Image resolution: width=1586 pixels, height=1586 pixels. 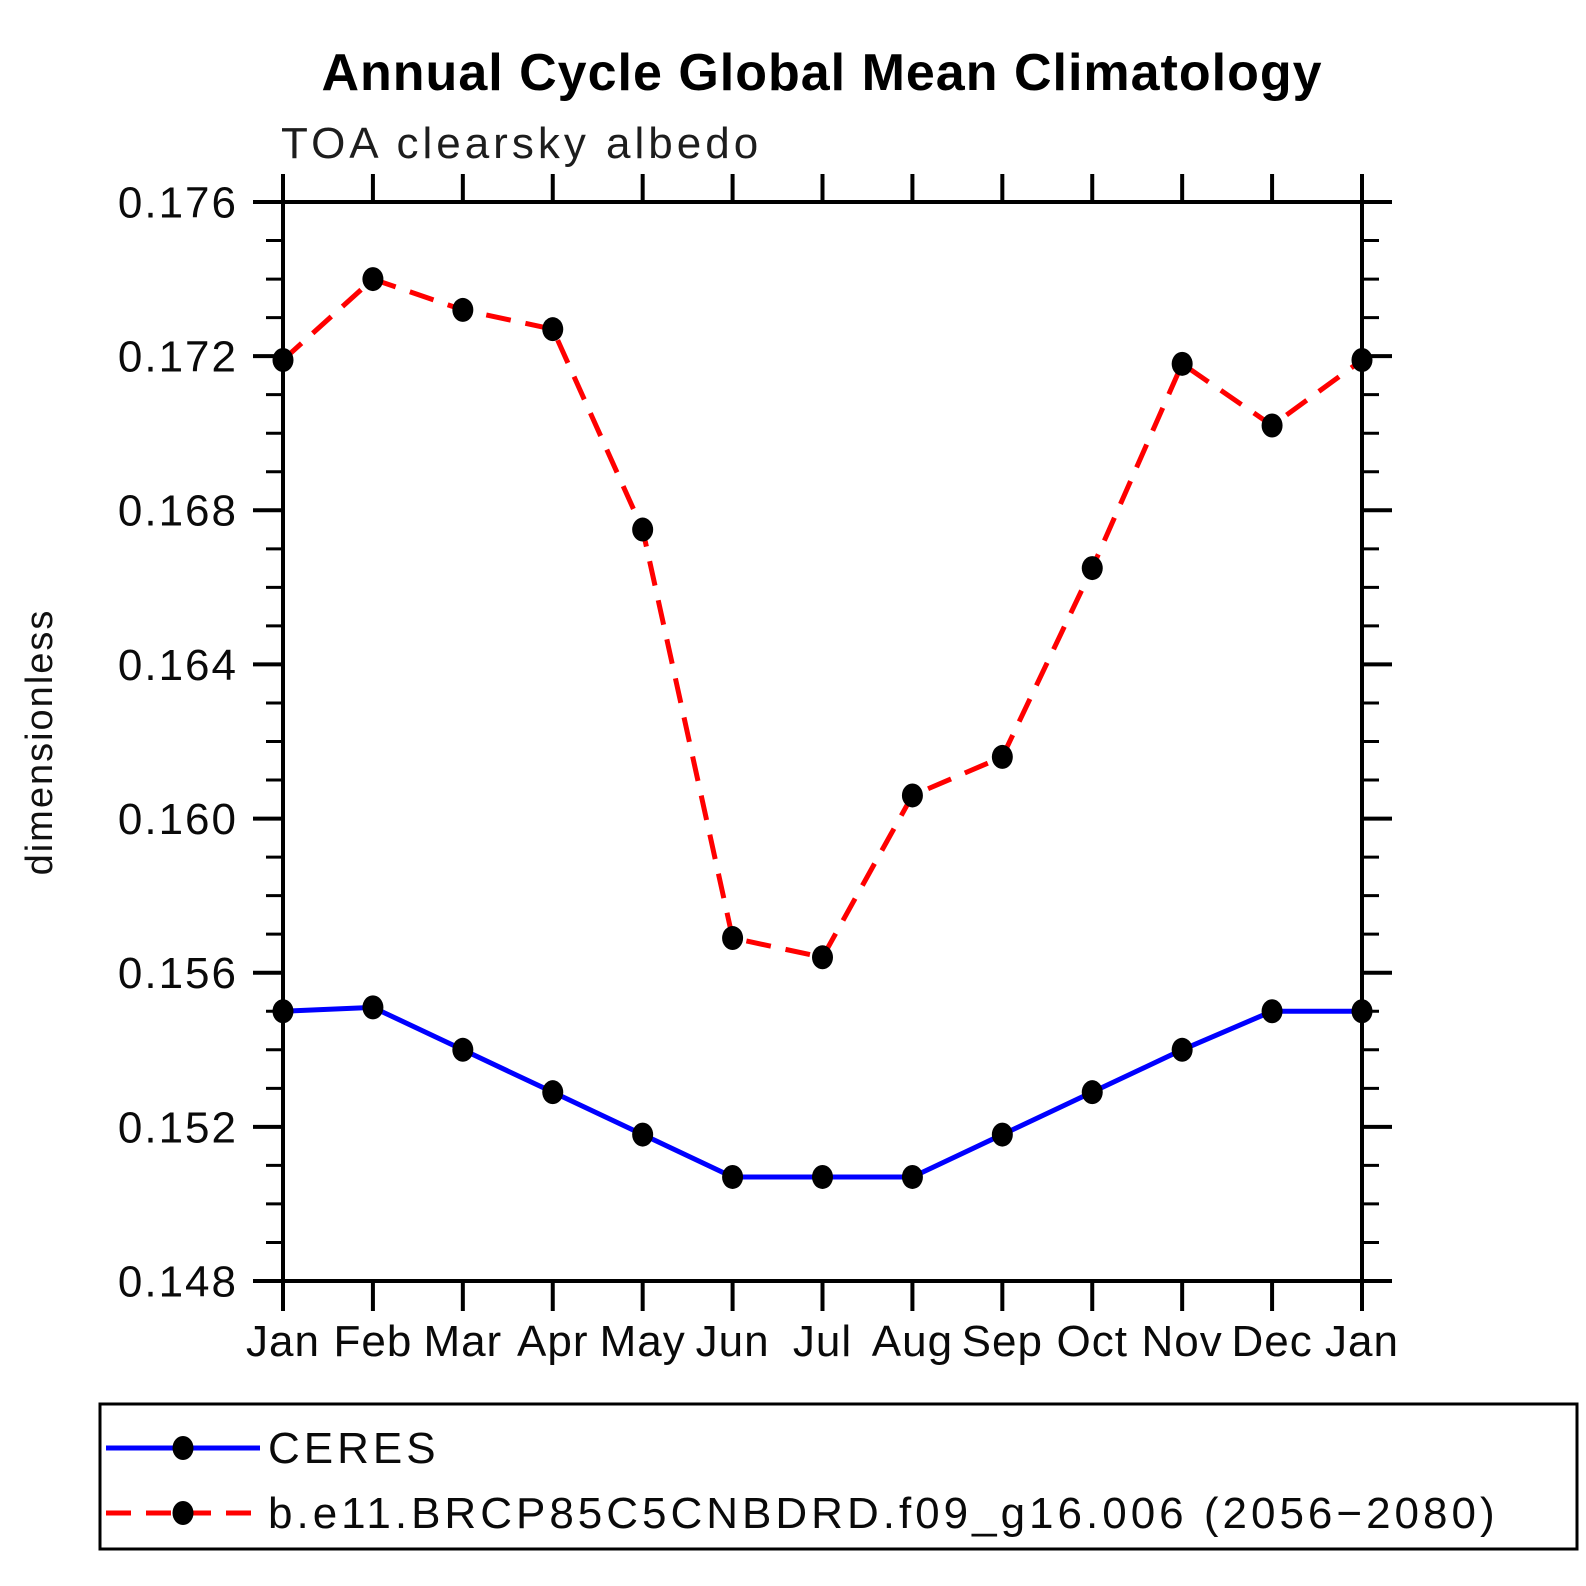 What do you see at coordinates (178, 665) in the screenshot?
I see `y-tick-label: 0.164` at bounding box center [178, 665].